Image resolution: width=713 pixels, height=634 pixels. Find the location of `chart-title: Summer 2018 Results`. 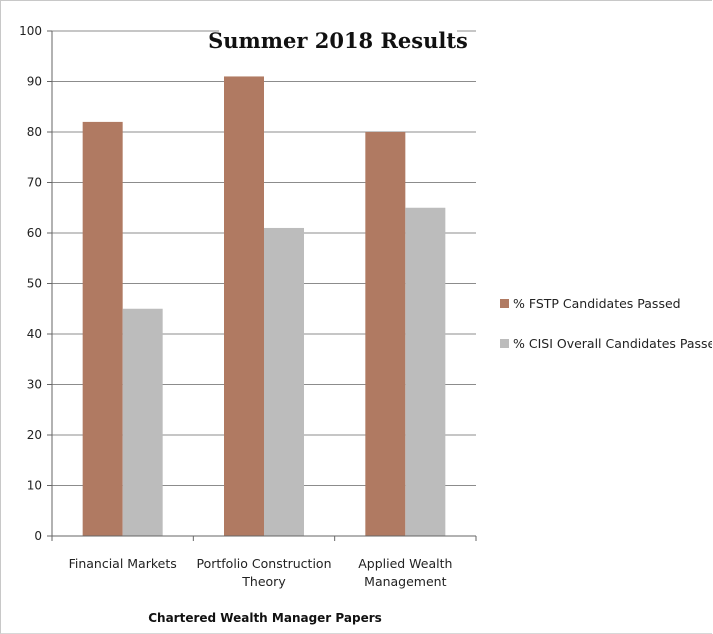

chart-title: Summer 2018 Results is located at coordinates (338, 40).